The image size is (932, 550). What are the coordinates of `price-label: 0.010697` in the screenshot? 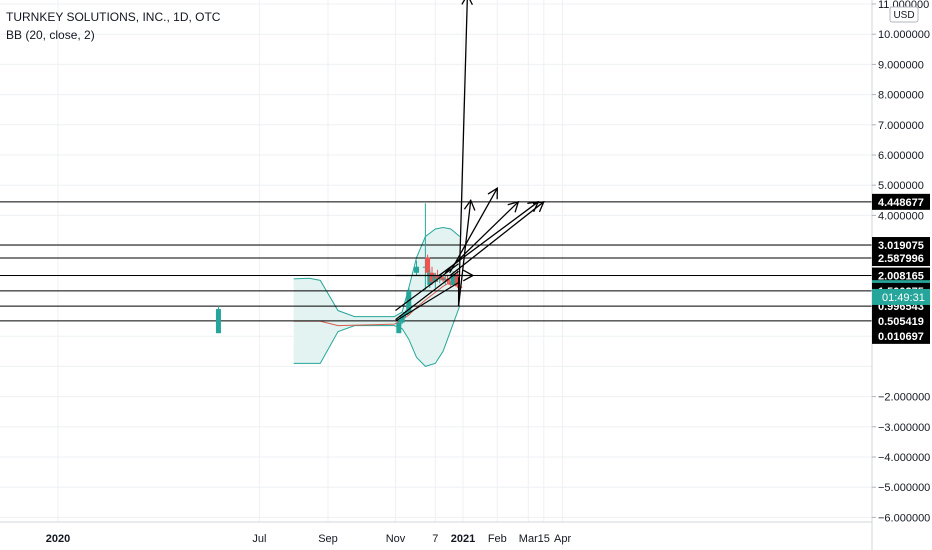 It's located at (901, 335).